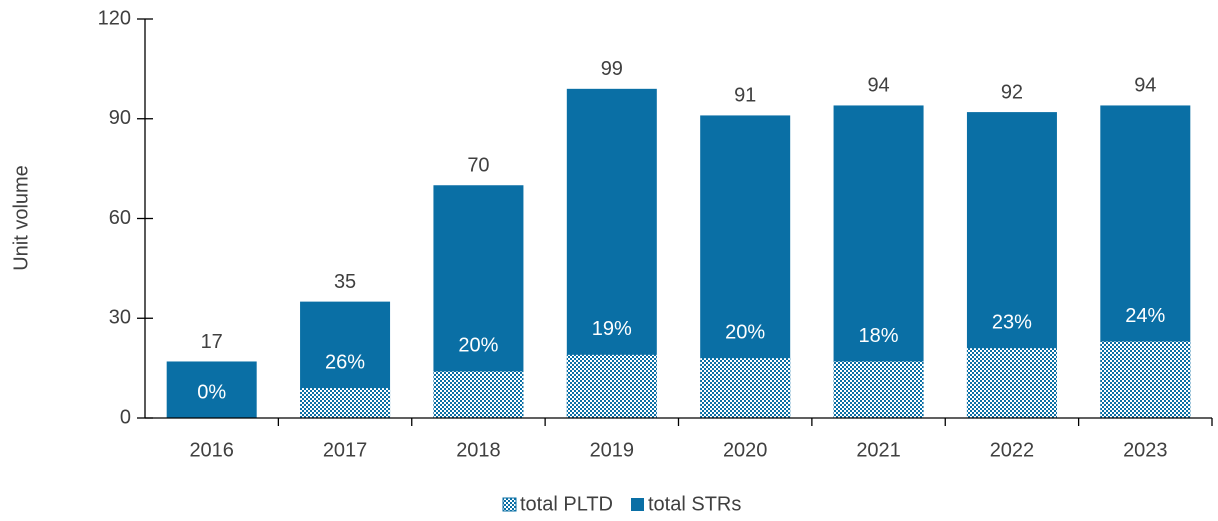  What do you see at coordinates (612, 450) in the screenshot?
I see `x-tick-label: 2019` at bounding box center [612, 450].